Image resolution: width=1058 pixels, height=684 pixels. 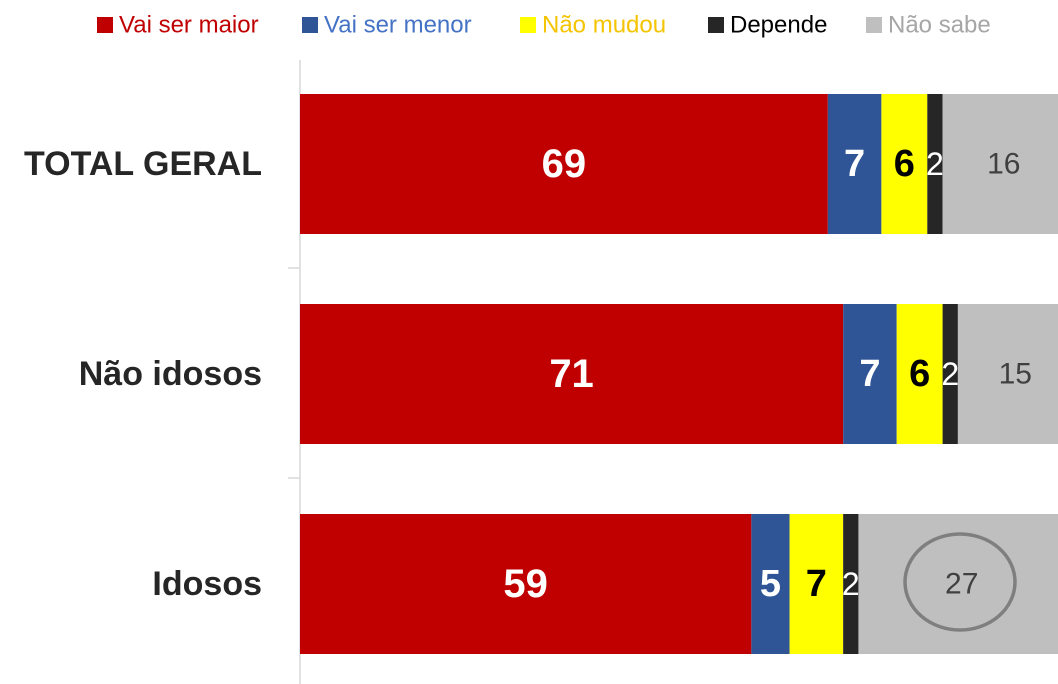 I want to click on legend-label: Vai ser maior, so click(x=189, y=25).